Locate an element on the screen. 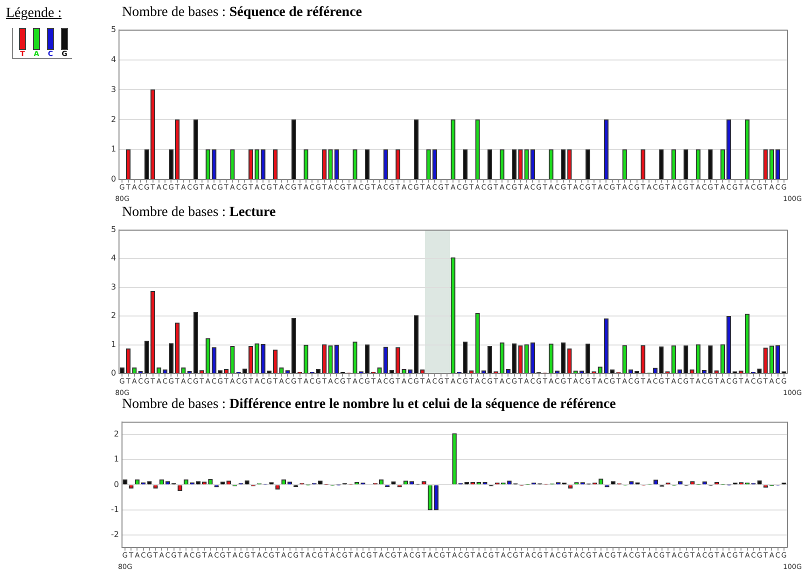 This screenshot has height=574, width=807. chart-title: Nombre de bases : Différence entre le nombre lu et celui de la séquence de référence is located at coordinates (369, 405).